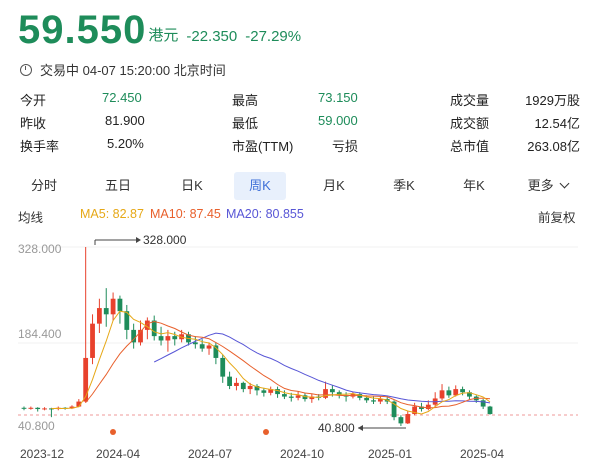 The width and height of the screenshot is (594, 472). I want to click on stat-value-open: 72.450, so click(122, 97).